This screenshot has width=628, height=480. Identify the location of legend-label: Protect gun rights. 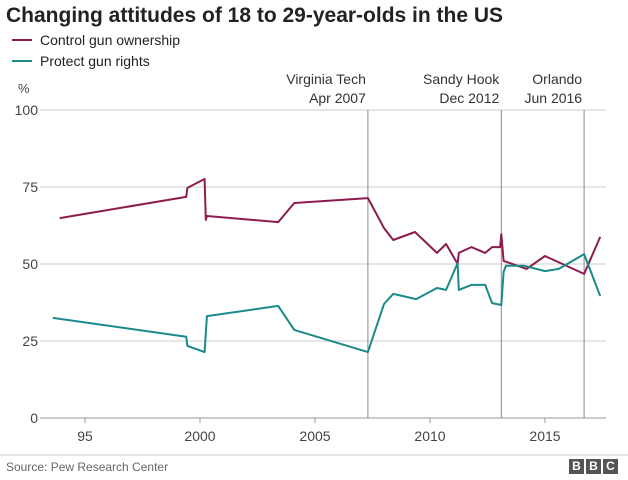
(95, 61).